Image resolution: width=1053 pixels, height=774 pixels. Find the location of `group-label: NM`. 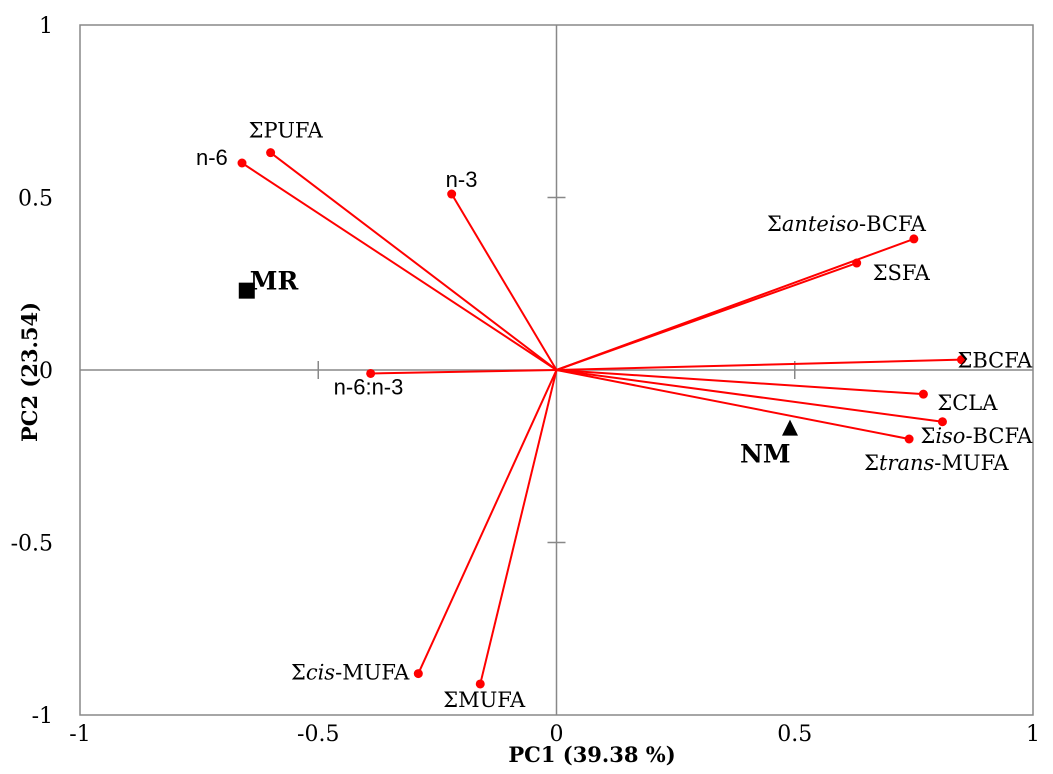

group-label: NM is located at coordinates (765, 454).